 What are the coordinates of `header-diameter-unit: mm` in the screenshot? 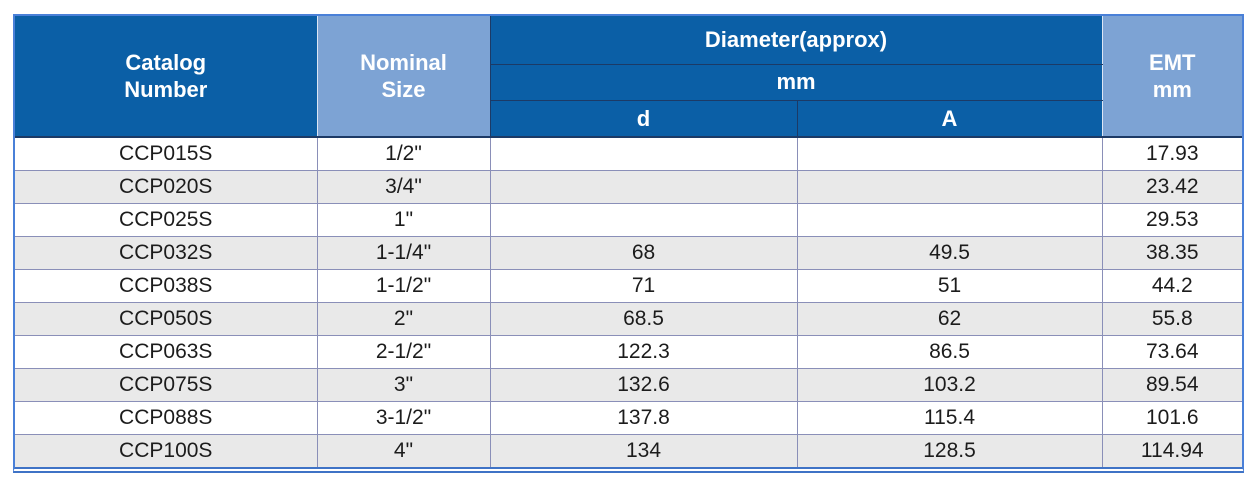 It's located at (796, 82).